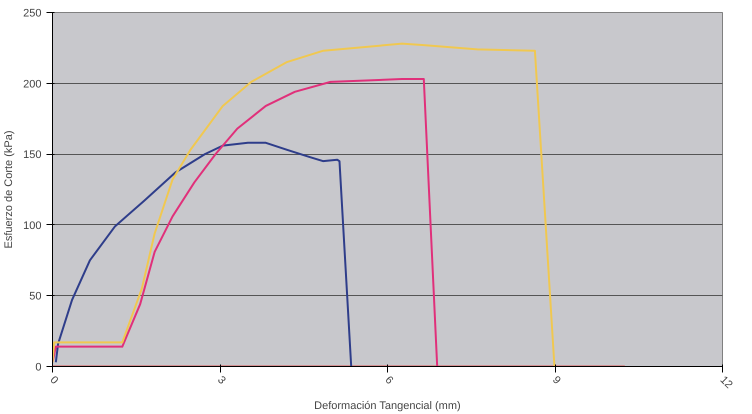  I want to click on y-tick-label: 250, so click(32, 14).